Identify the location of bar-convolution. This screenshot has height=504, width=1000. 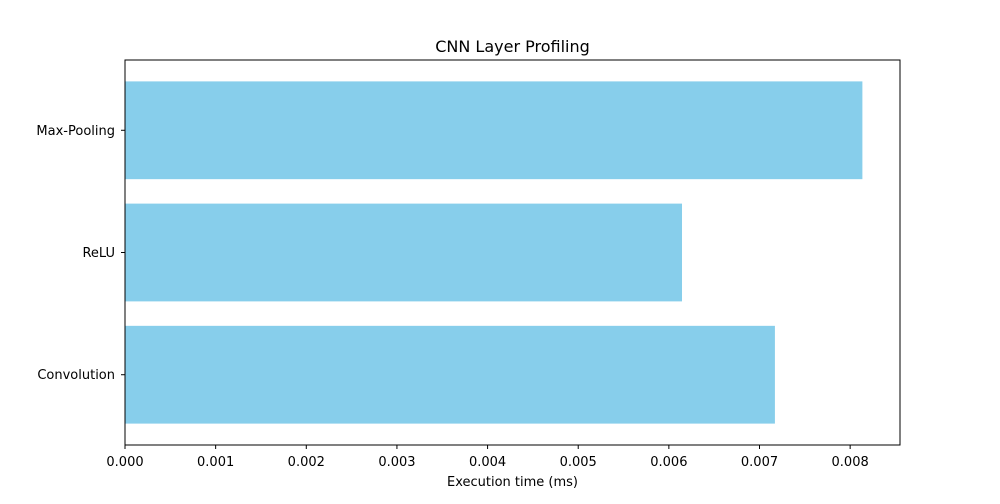
(450, 374).